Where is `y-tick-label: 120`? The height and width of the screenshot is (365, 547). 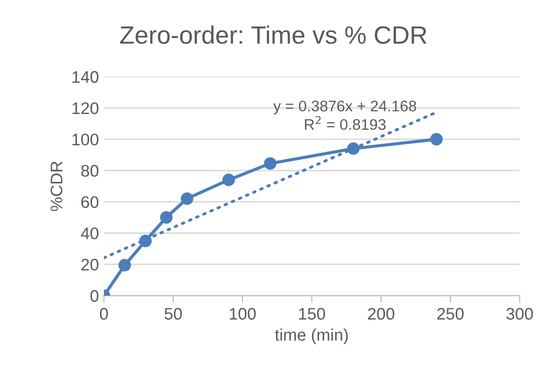 y-tick-label: 120 is located at coordinates (85, 108).